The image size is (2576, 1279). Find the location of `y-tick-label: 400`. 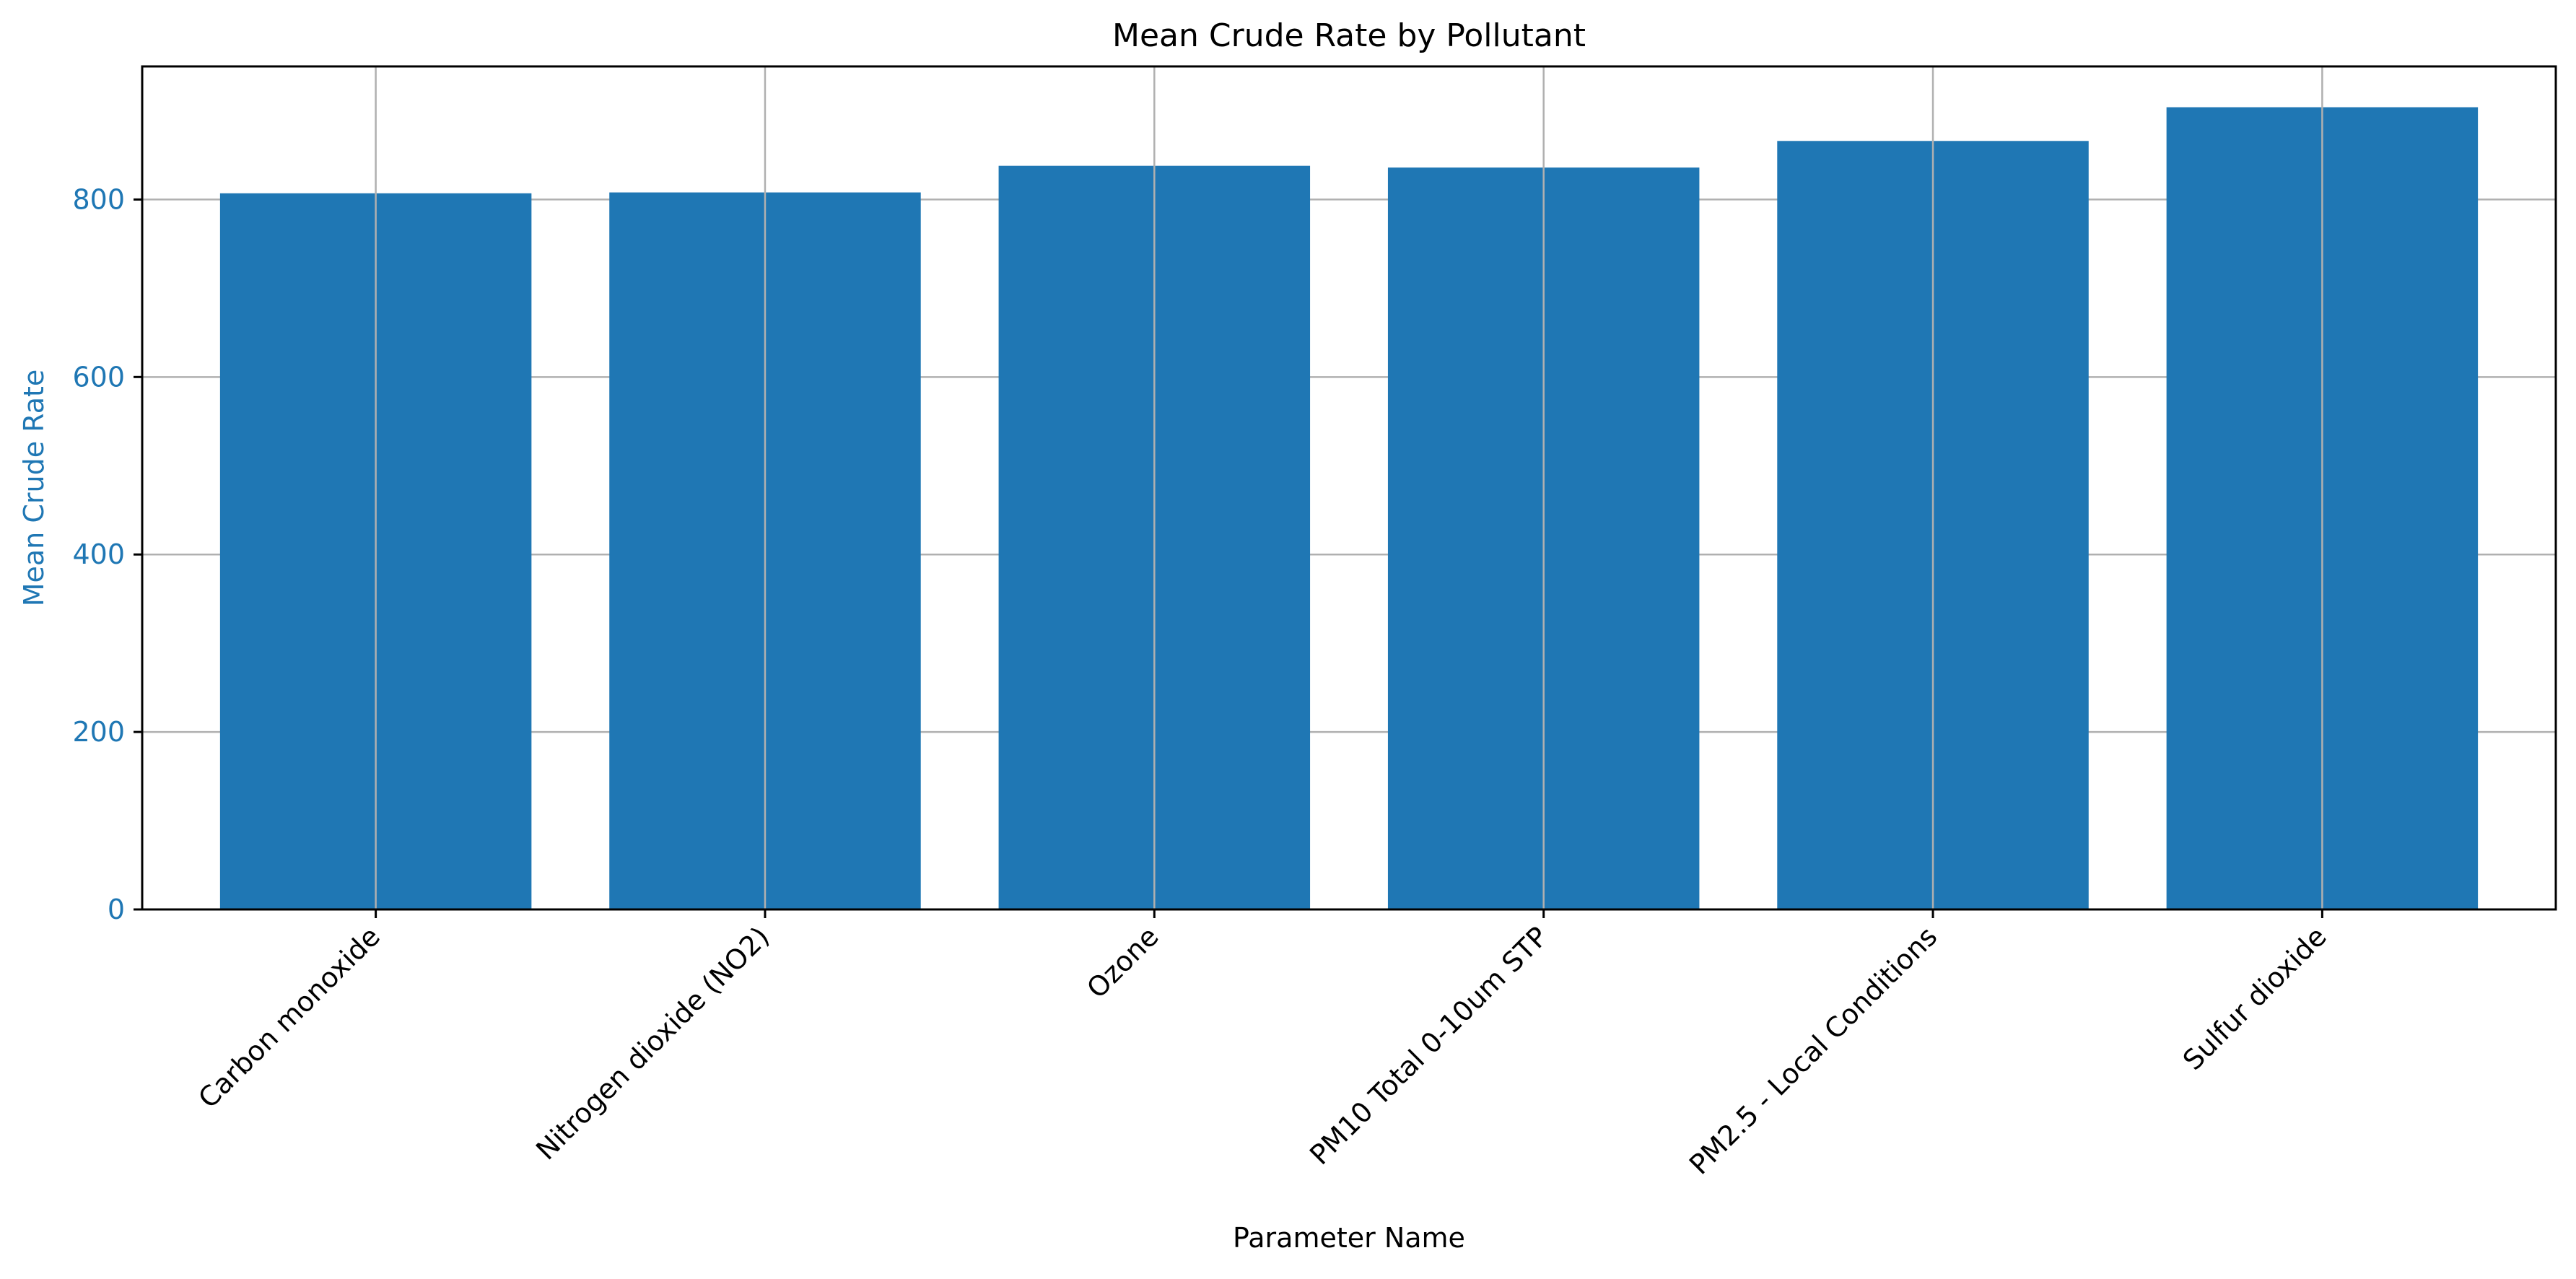

y-tick-label: 400 is located at coordinates (98, 554).